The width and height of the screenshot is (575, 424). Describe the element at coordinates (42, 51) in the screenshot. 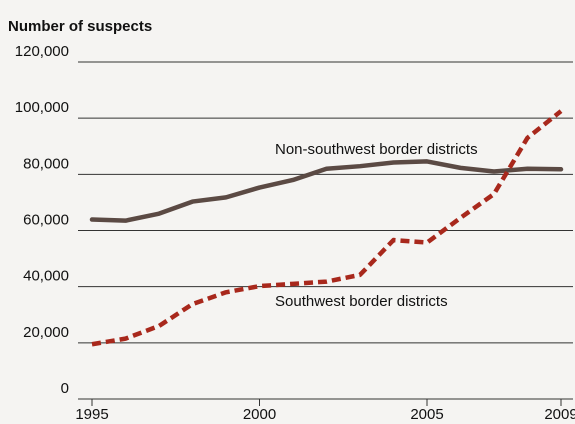

I see `y-tick-label: 120,000` at that location.